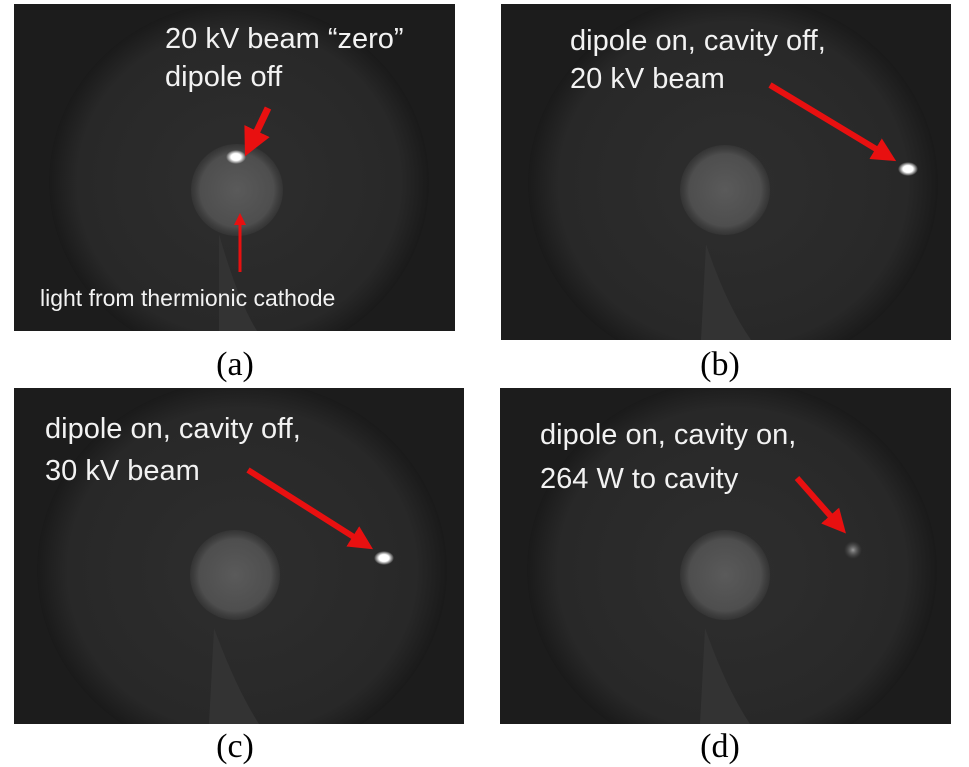 This screenshot has width=969, height=767. Describe the element at coordinates (639, 479) in the screenshot. I see `annotation: 264 W to cavity` at that location.